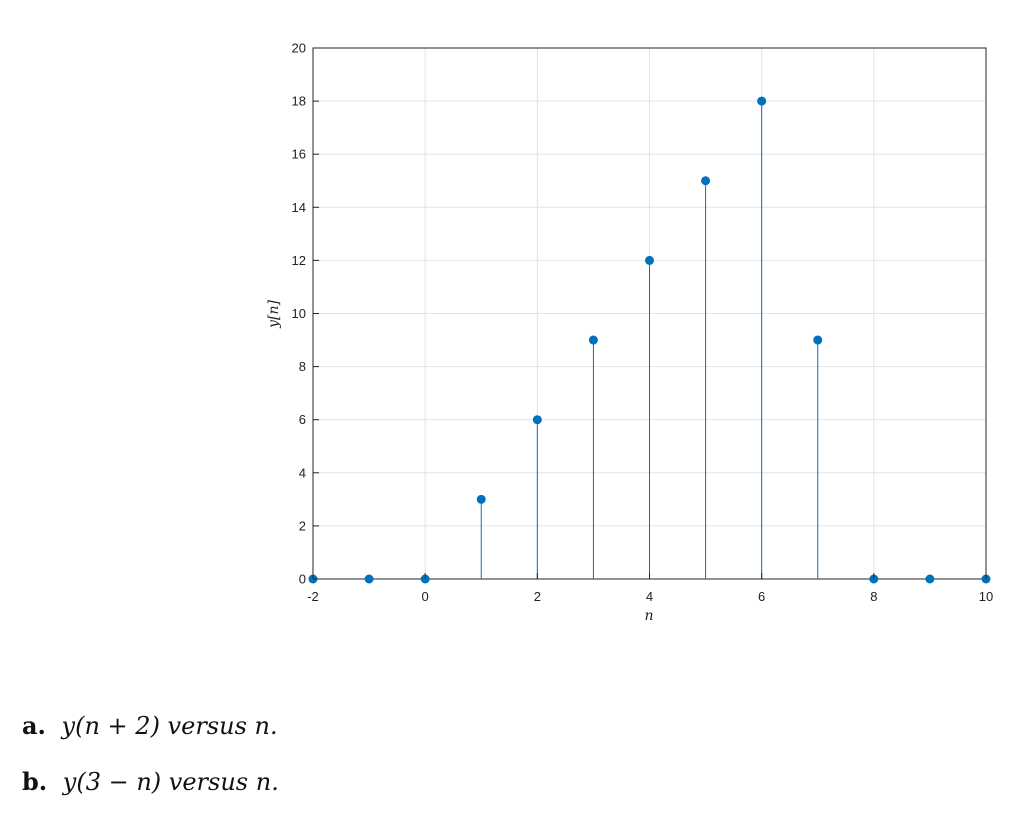  I want to click on y-tick-label: 0, so click(302, 579).